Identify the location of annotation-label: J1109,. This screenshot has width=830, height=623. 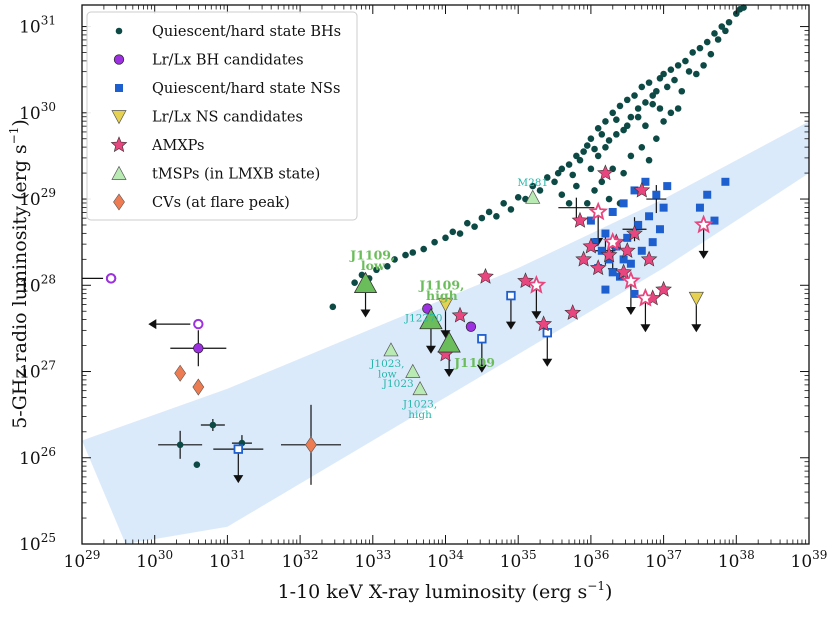
(372, 254).